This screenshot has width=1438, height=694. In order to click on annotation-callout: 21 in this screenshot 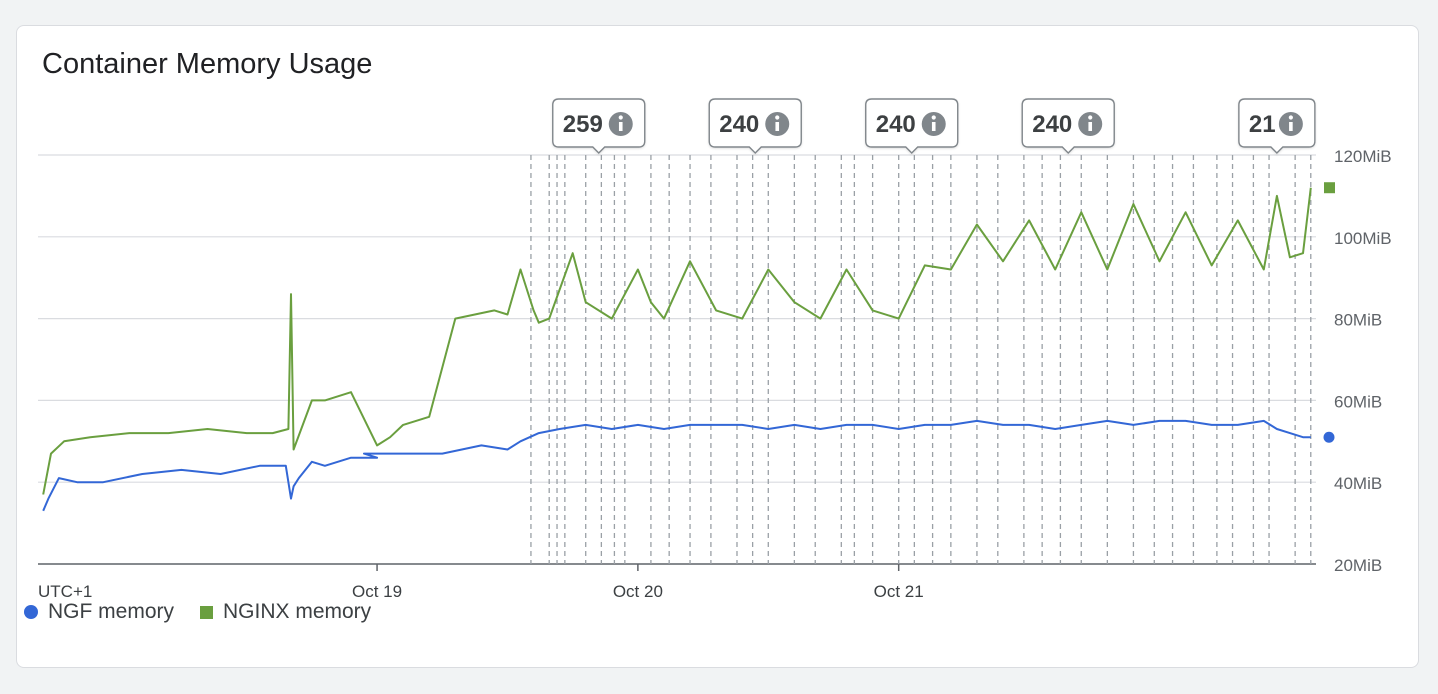, I will do `click(1277, 126)`.